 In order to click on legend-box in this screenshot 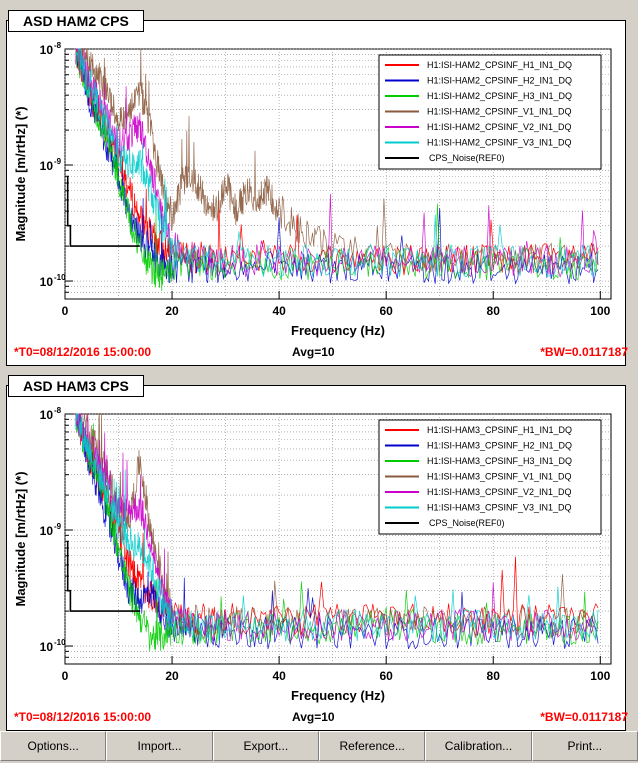, I will do `click(490, 477)`.